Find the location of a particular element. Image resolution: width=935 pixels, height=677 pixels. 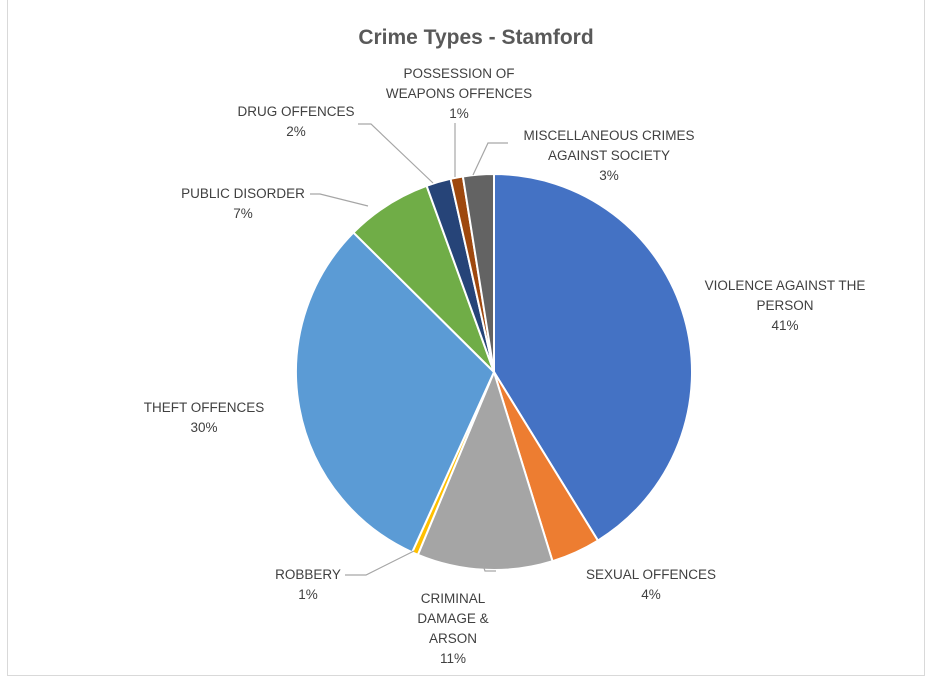

chart-title: Crime Types - Stamford is located at coordinates (475, 37).